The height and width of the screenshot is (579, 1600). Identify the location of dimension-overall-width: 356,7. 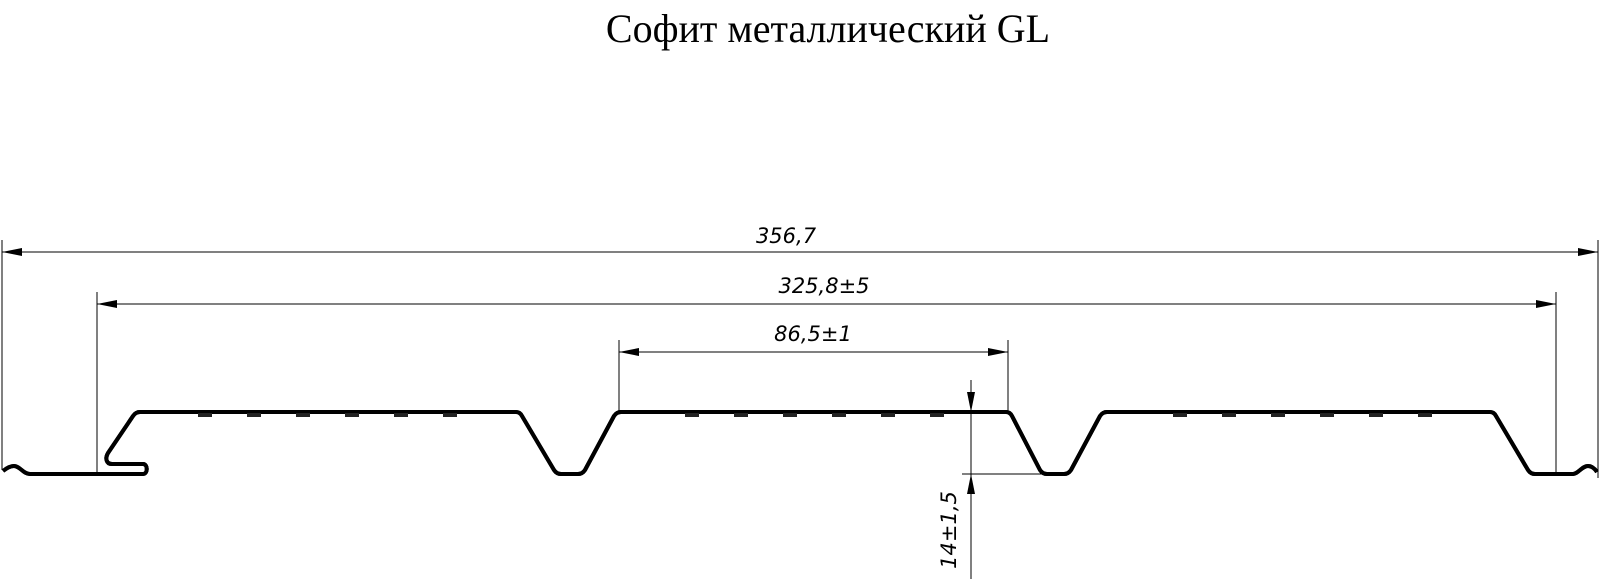
(786, 236).